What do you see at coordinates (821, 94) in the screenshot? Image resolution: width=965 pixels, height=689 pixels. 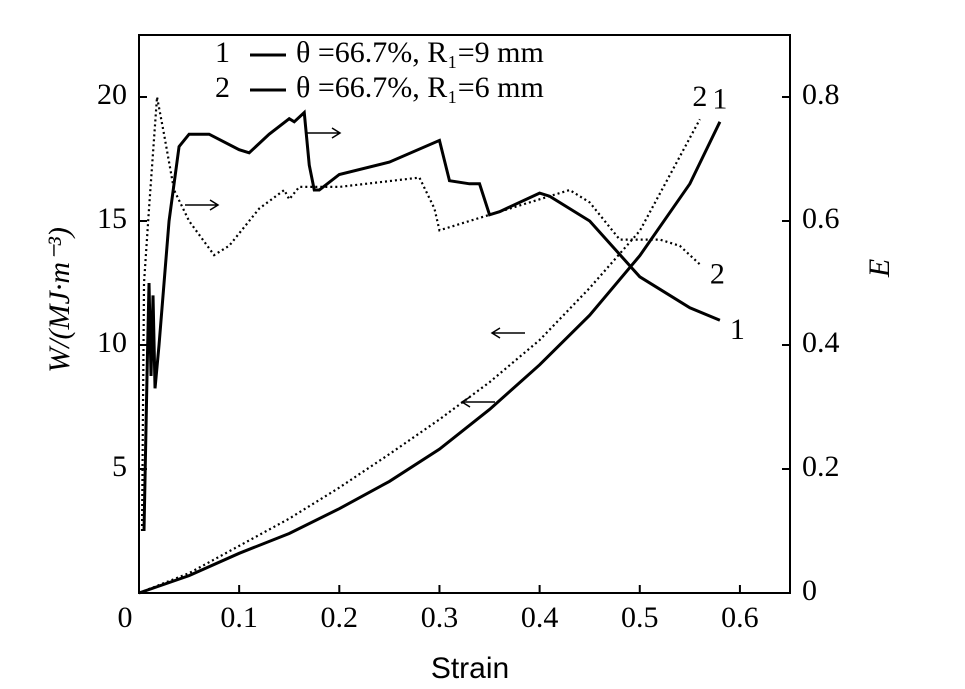 I see `y2-tick-label: 0.8` at bounding box center [821, 94].